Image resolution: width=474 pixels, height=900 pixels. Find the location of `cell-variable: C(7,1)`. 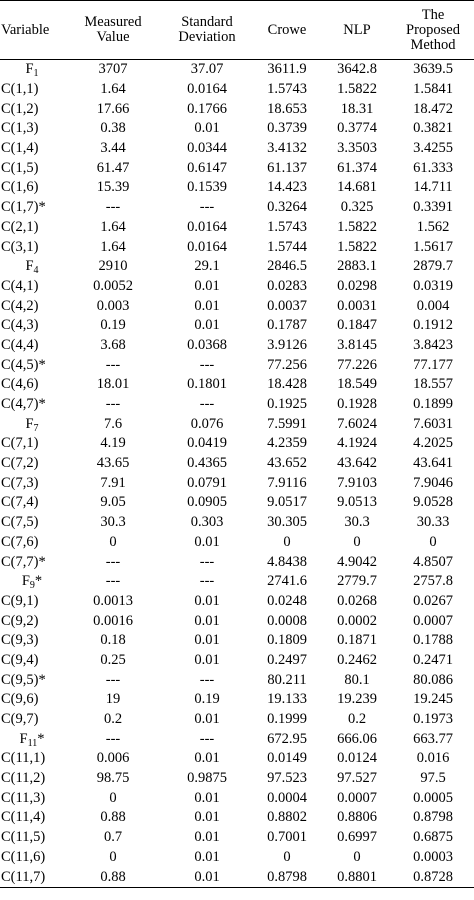

cell-variable: C(7,1) is located at coordinates (20, 443).